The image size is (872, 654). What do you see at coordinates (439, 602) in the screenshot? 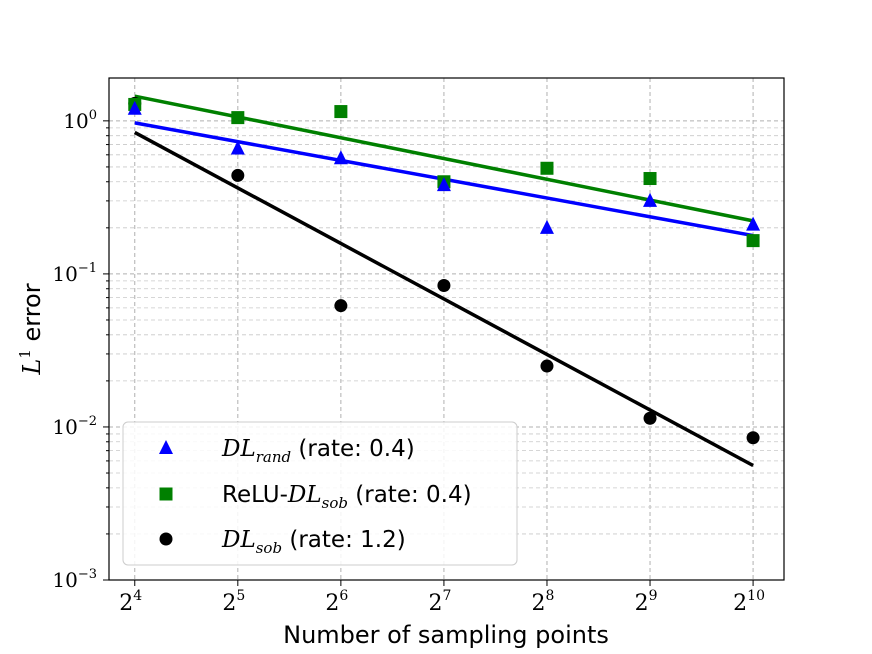
I see `x-tick-label: 27` at bounding box center [439, 602].